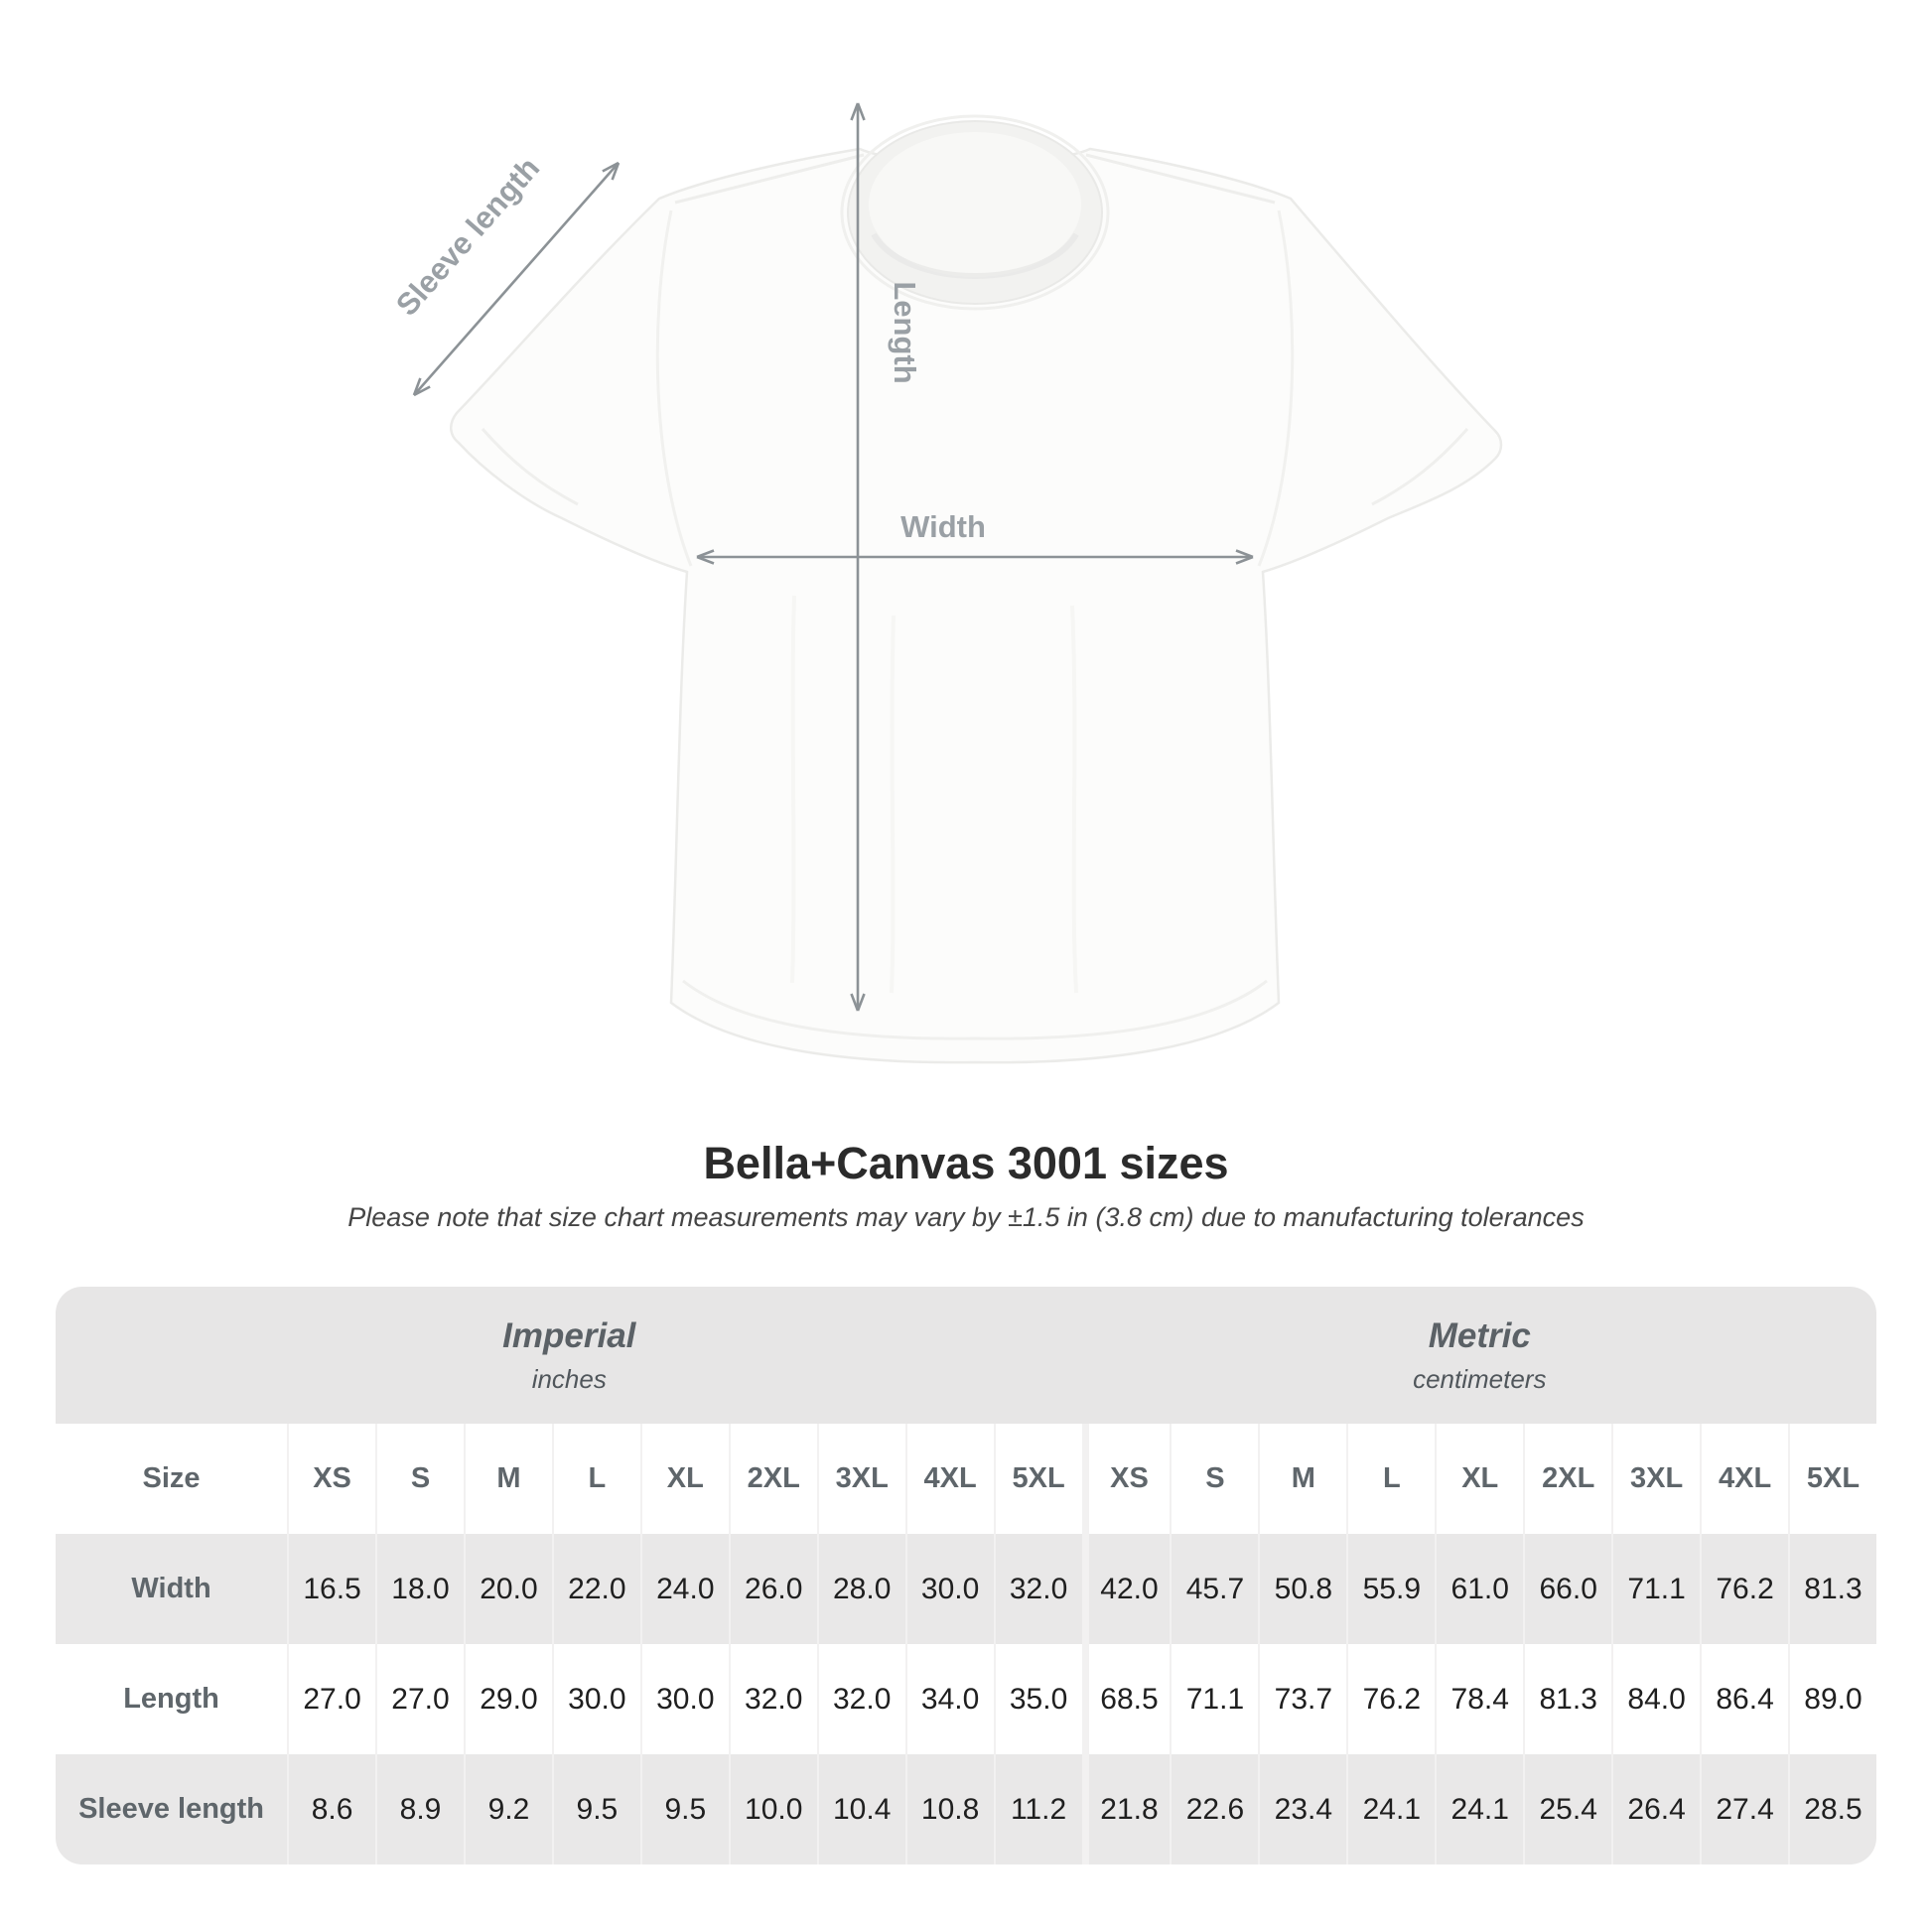 The width and height of the screenshot is (1932, 1932). I want to click on value-cell: 26.4, so click(1656, 1809).